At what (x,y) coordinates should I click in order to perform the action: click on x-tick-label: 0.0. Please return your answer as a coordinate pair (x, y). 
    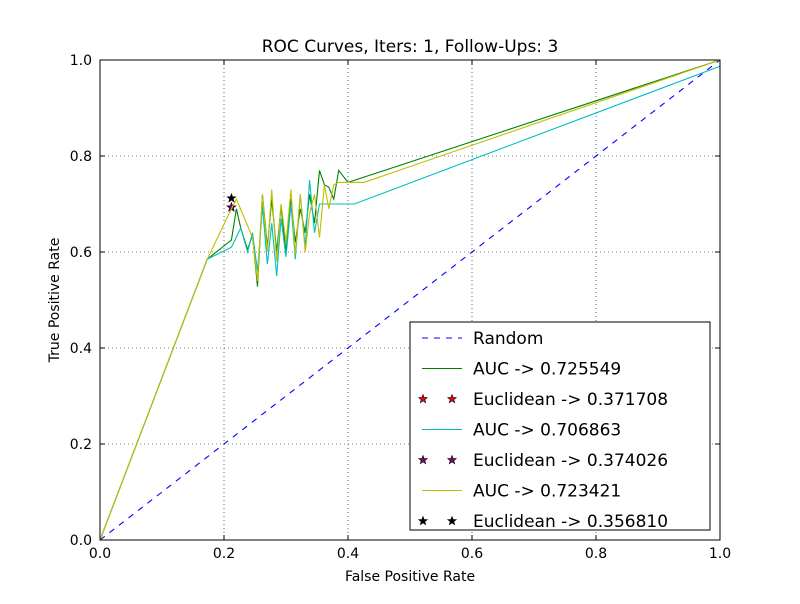
    Looking at the image, I should click on (100, 554).